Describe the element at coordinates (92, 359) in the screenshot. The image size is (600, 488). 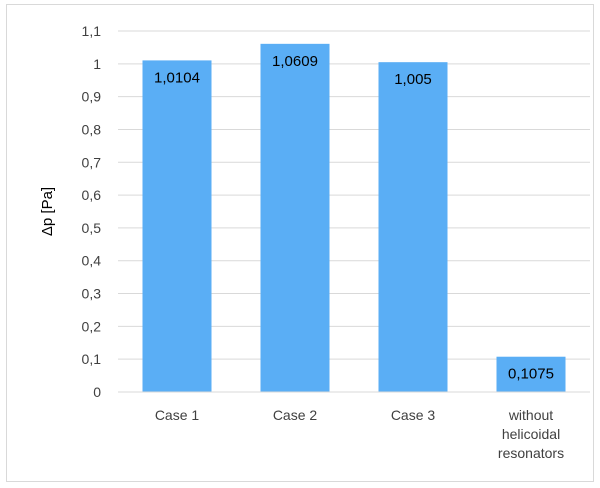
I see `y-tick-label: 0,1` at that location.